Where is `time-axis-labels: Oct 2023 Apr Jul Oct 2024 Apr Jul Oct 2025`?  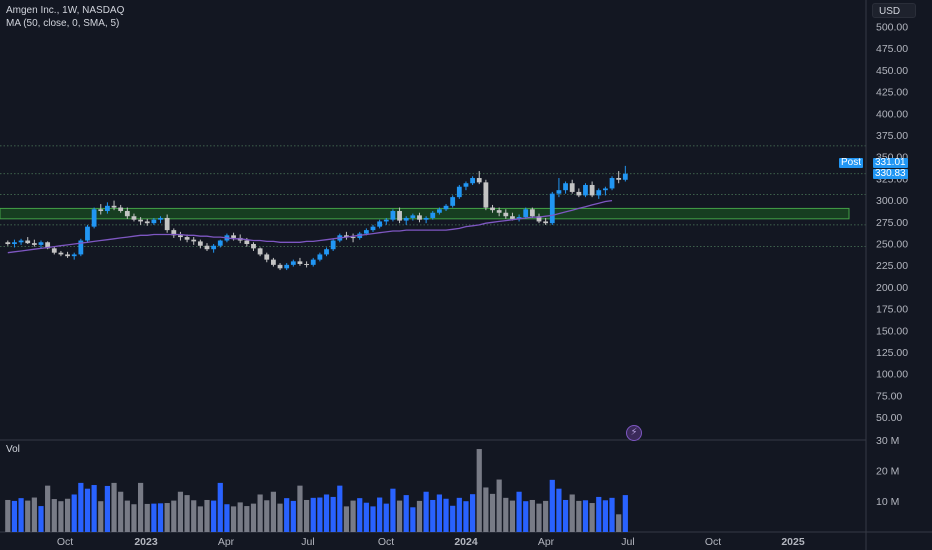
time-axis-labels: Oct 2023 Apr Jul Oct 2024 Apr Jul Oct 2025 is located at coordinates (431, 542).